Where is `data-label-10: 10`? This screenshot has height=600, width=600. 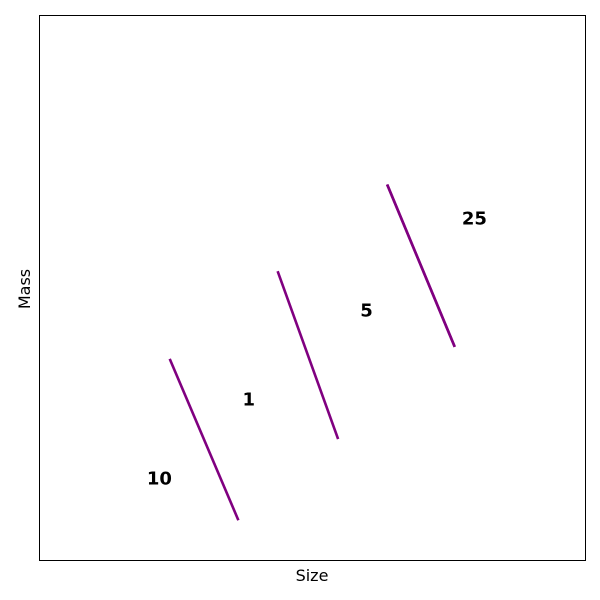 data-label-10: 10 is located at coordinates (159, 478).